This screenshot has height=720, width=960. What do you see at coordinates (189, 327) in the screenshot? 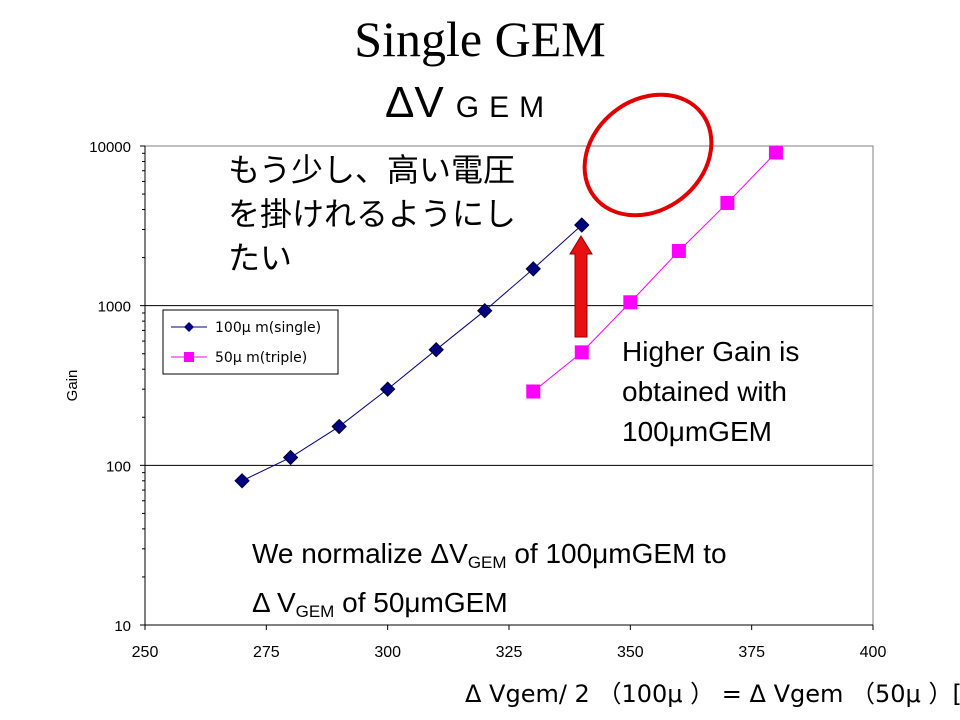
I see `legend-marker-diamond` at bounding box center [189, 327].